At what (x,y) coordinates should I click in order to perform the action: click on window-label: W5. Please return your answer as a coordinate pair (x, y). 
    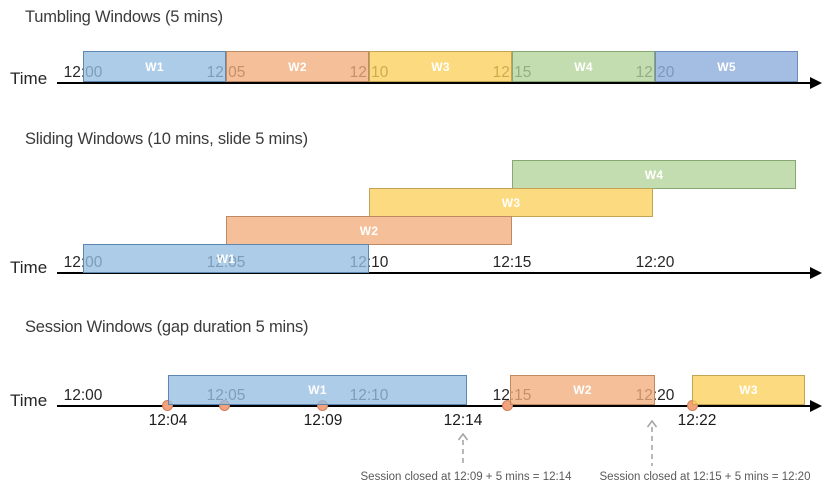
    Looking at the image, I should click on (726, 66).